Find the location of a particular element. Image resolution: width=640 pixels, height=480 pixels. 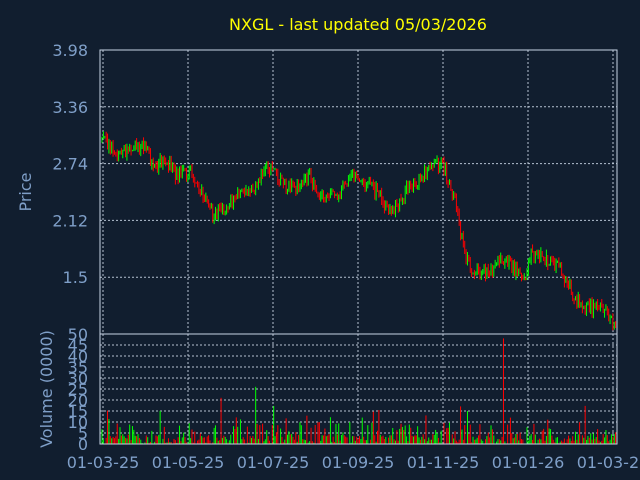

x-tick-label: 01-03-26 is located at coordinates (608, 462).